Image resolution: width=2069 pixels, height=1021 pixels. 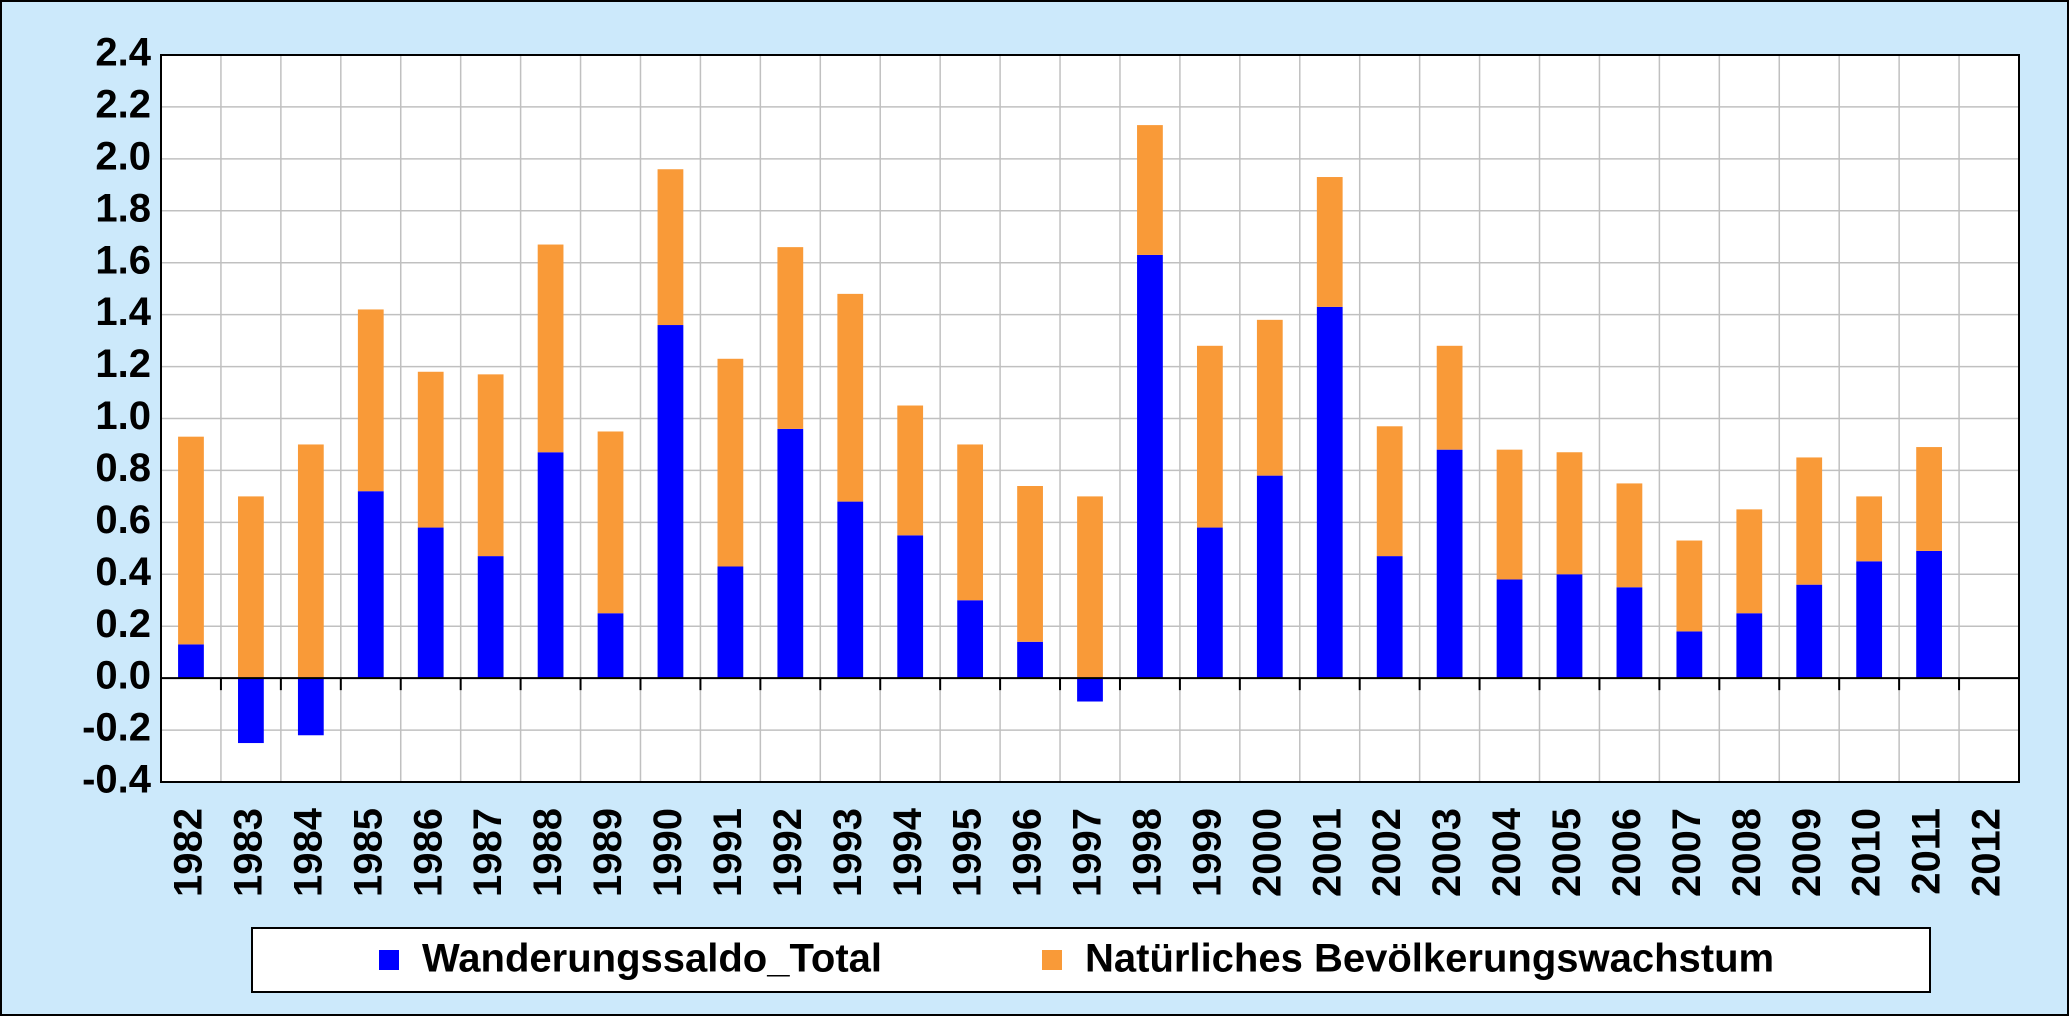 I want to click on x-tick-label: 1989, so click(x=608, y=852).